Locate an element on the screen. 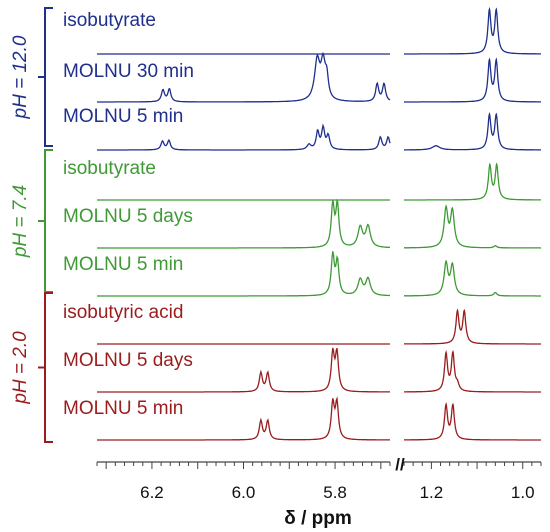 The width and height of the screenshot is (550, 532). spectrum-label-9: MOLNU 5 min is located at coordinates (123, 408).